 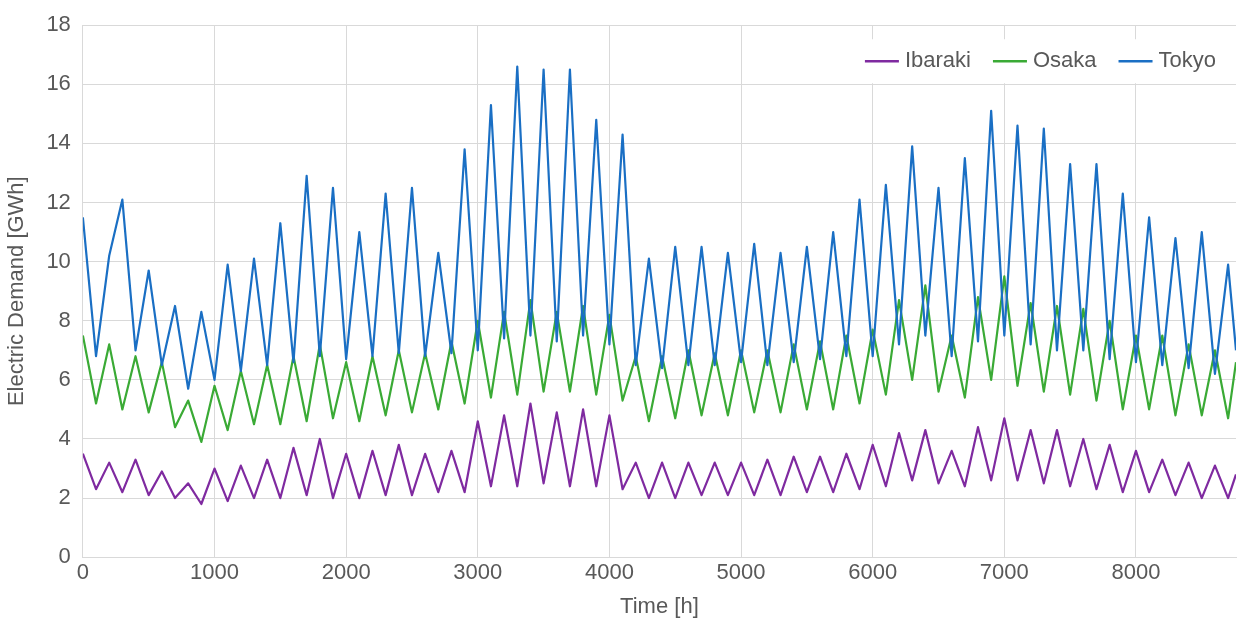 I want to click on legend-label: Tokyo, so click(x=1187, y=60).